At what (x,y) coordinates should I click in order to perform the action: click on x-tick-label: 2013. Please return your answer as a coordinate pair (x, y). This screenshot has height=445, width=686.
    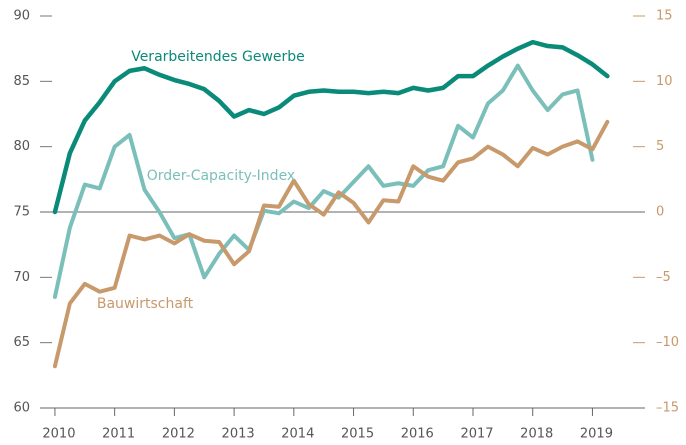
    Looking at the image, I should click on (238, 434).